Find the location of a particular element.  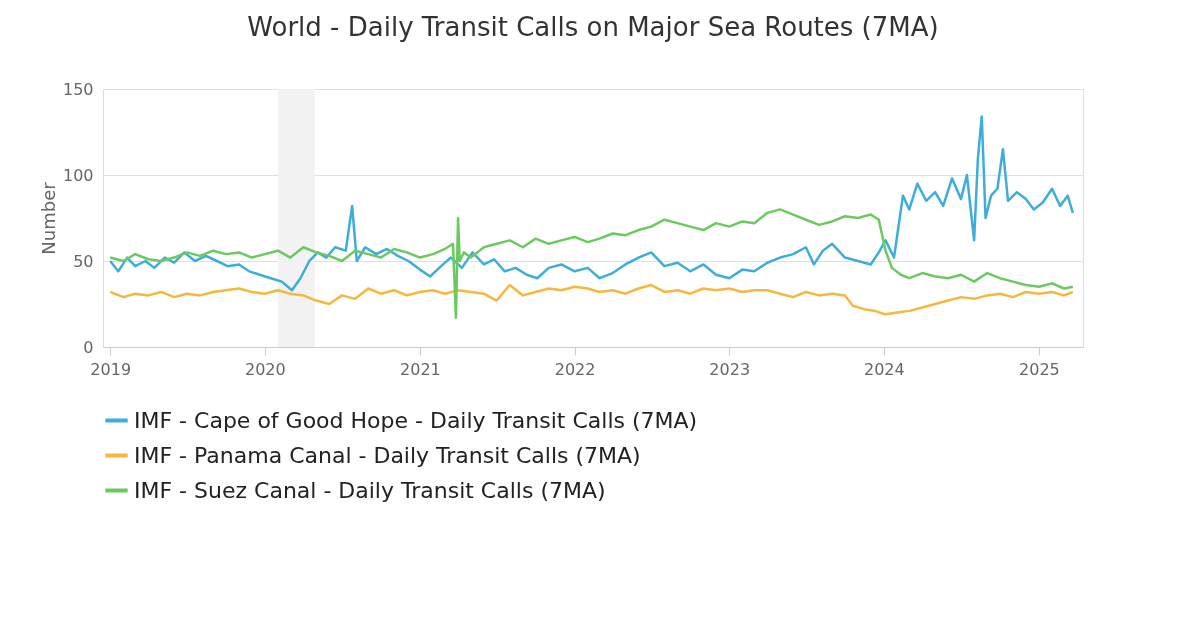

y-tick-label: 0 is located at coordinates (88, 347).